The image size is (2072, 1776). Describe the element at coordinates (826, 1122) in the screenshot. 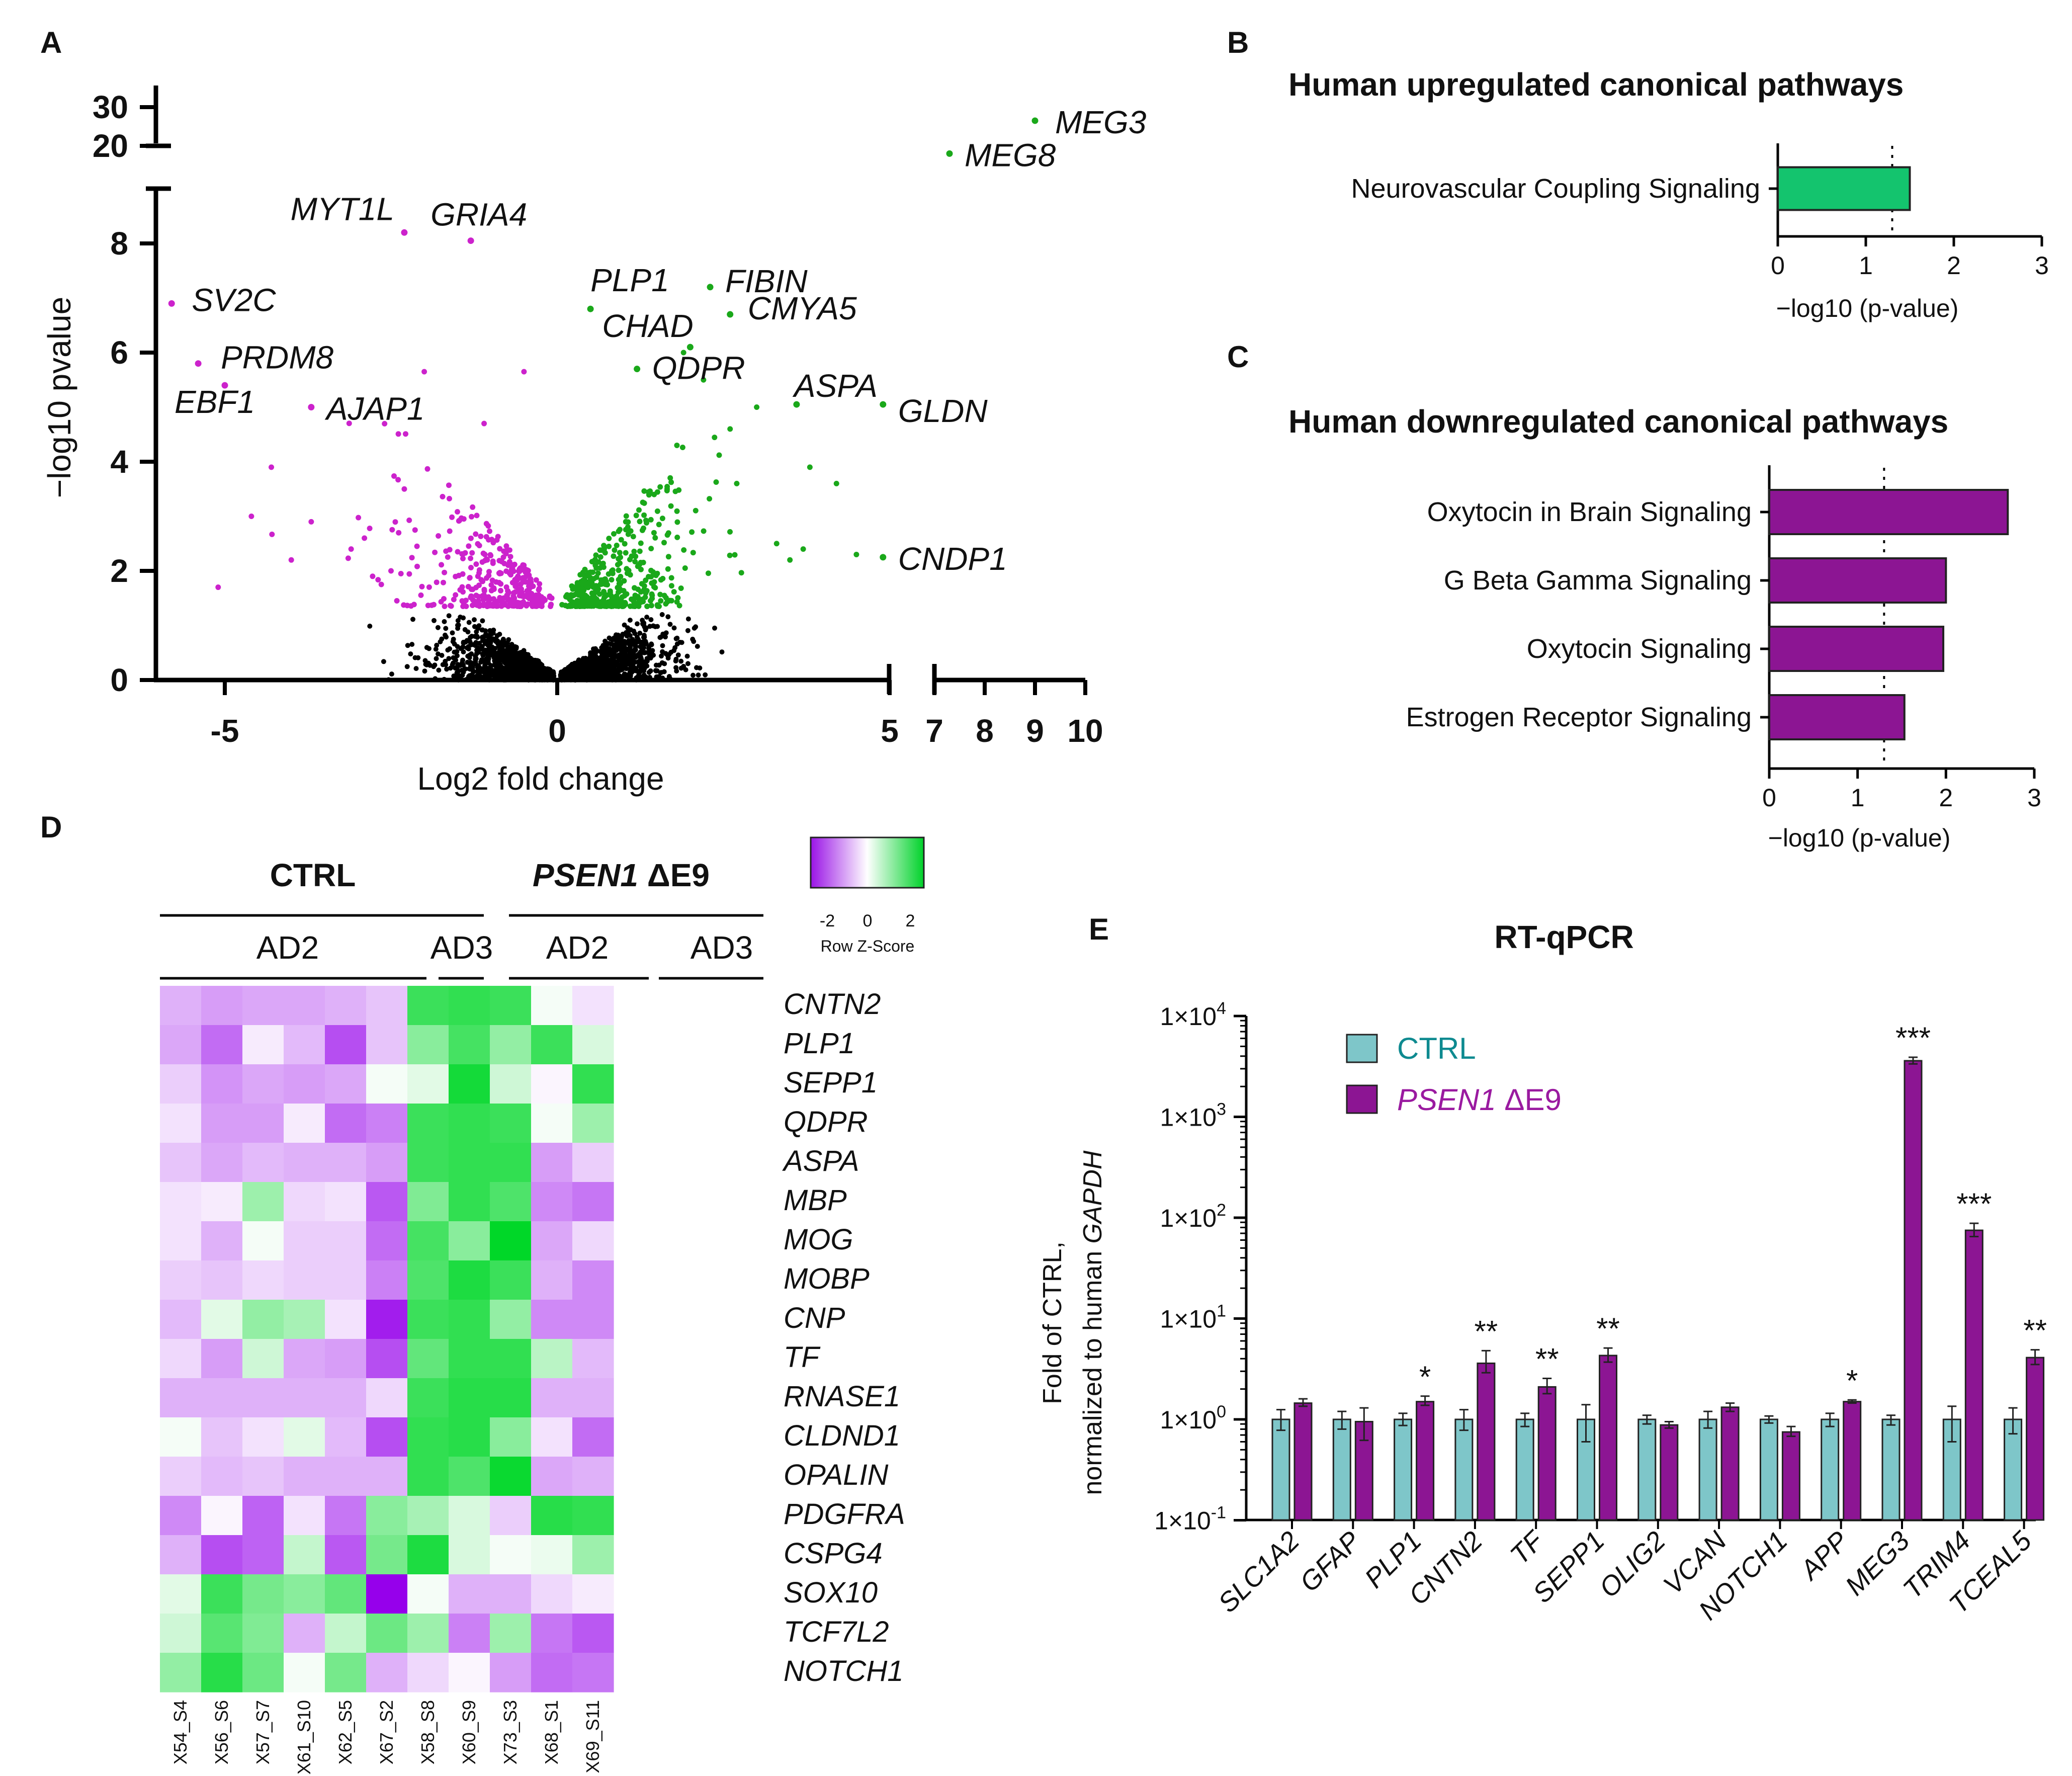

I see `heatmap-row-label: QDPR` at that location.